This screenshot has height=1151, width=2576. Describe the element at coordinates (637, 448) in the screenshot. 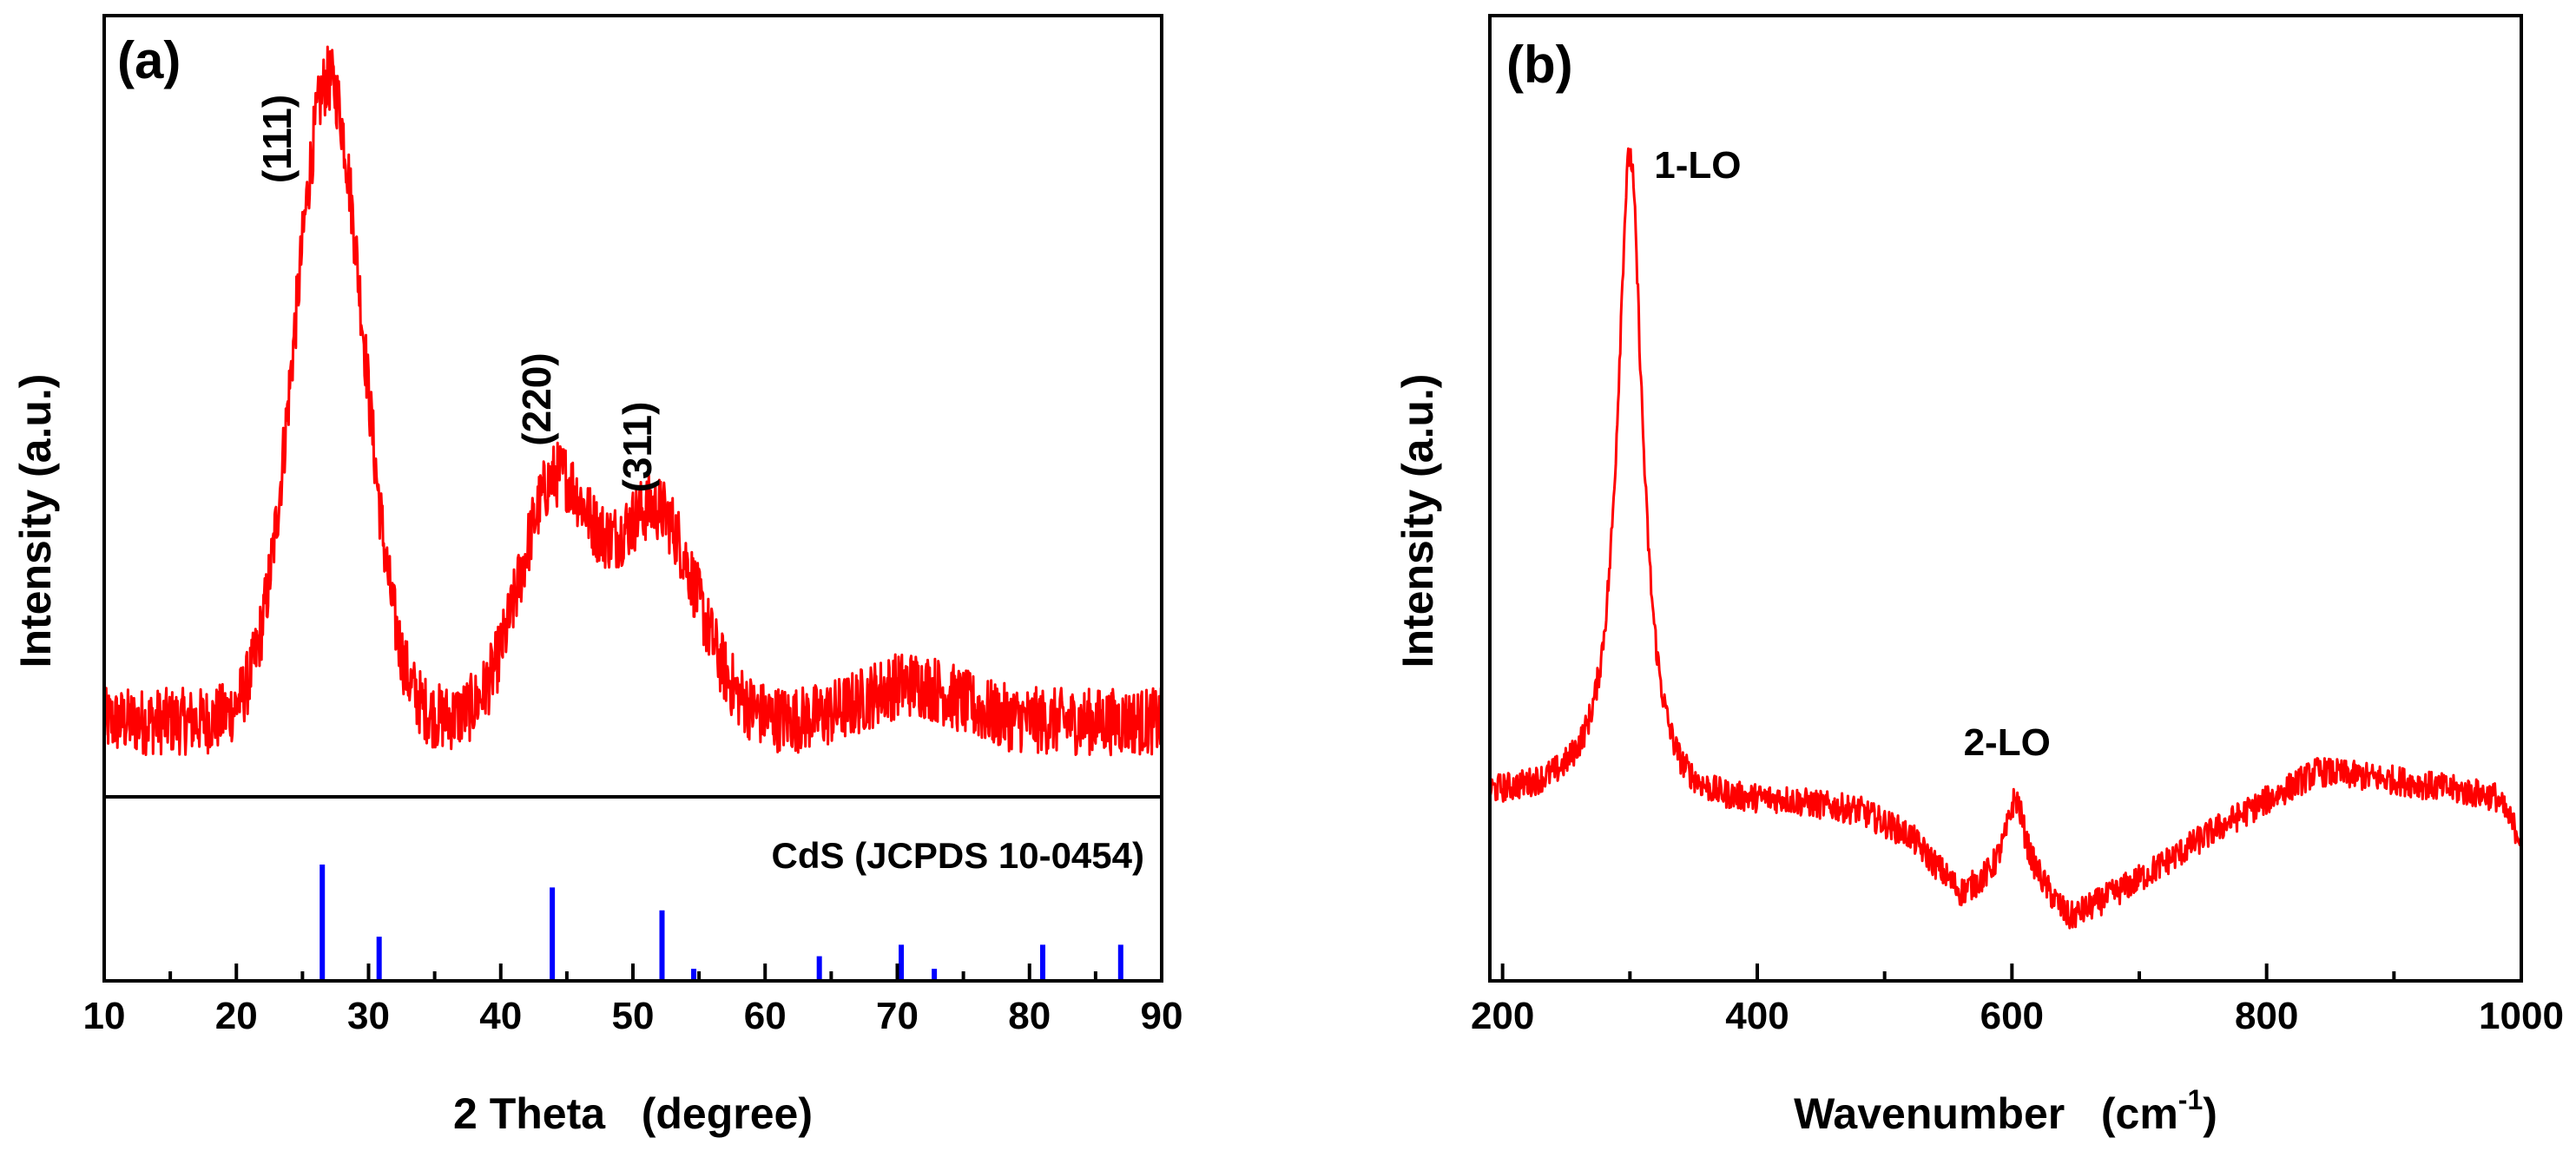

I see `panel-a-annotation-311: (311)` at that location.